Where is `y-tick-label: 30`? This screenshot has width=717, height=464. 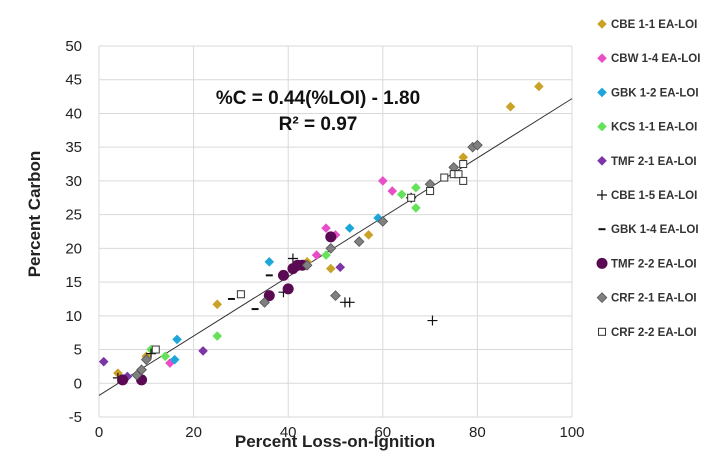
y-tick-label: 30 is located at coordinates (73, 181).